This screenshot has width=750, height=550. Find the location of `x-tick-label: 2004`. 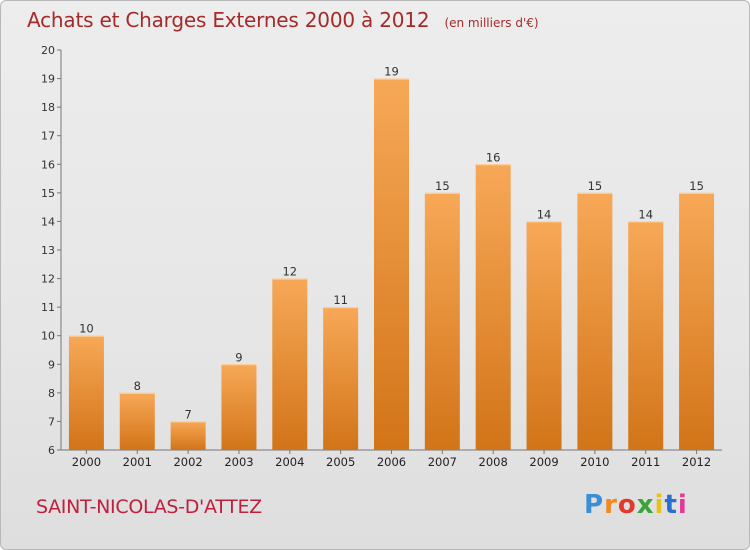

x-tick-label: 2004 is located at coordinates (289, 462).